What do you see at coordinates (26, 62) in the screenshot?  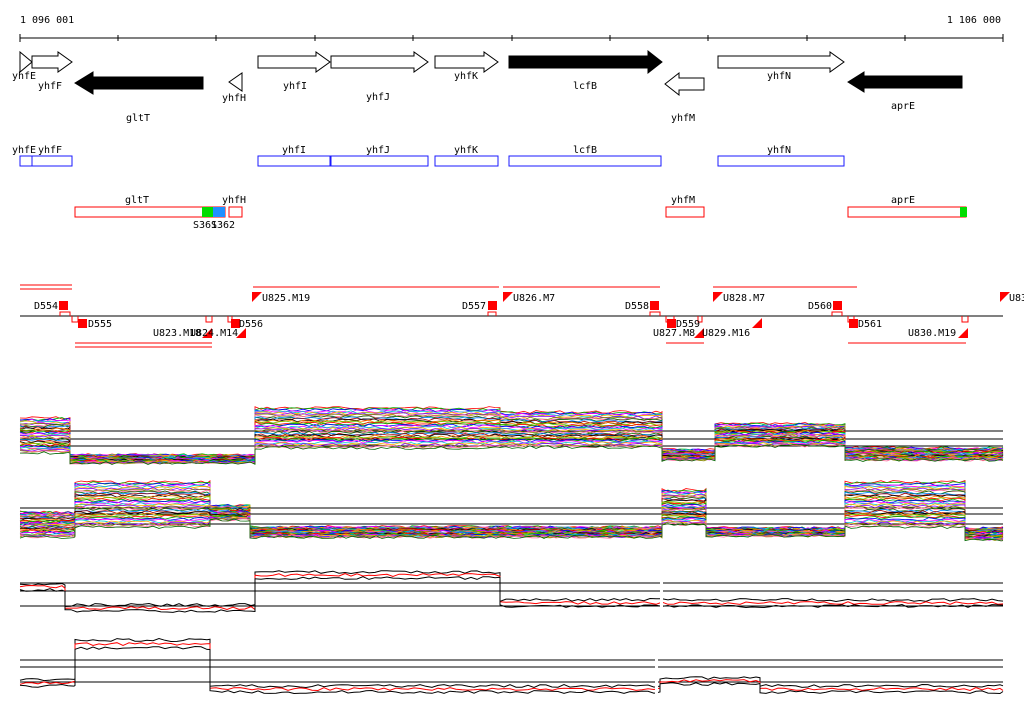 I see `gene-arrow-yhfE` at bounding box center [26, 62].